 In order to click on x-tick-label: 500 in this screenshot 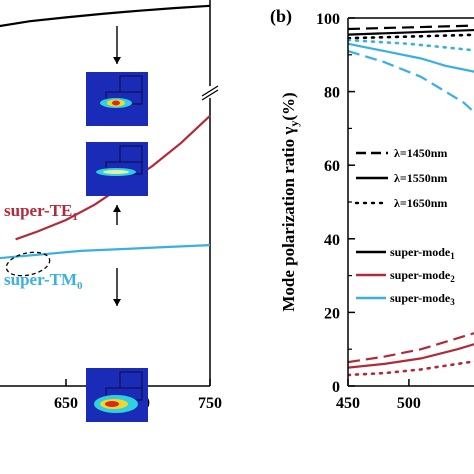, I will do `click(409, 403)`.